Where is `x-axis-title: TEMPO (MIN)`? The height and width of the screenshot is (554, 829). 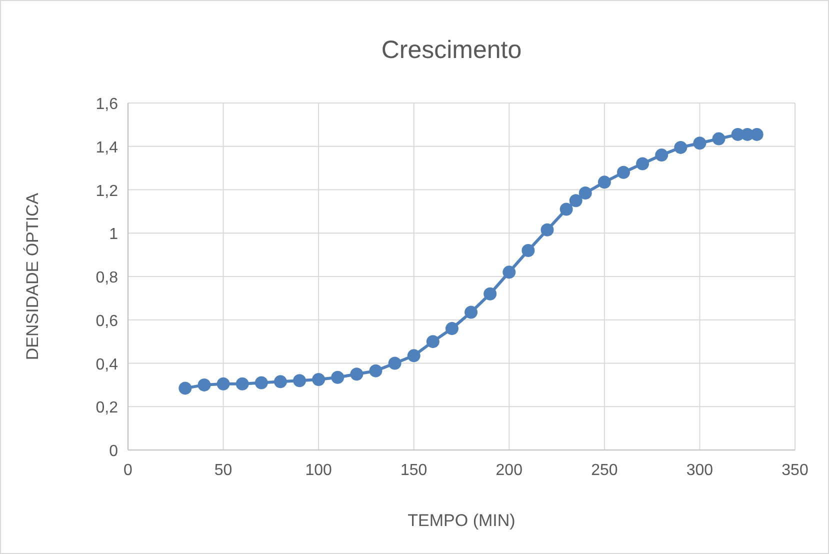
x-axis-title: TEMPO (MIN) is located at coordinates (462, 520).